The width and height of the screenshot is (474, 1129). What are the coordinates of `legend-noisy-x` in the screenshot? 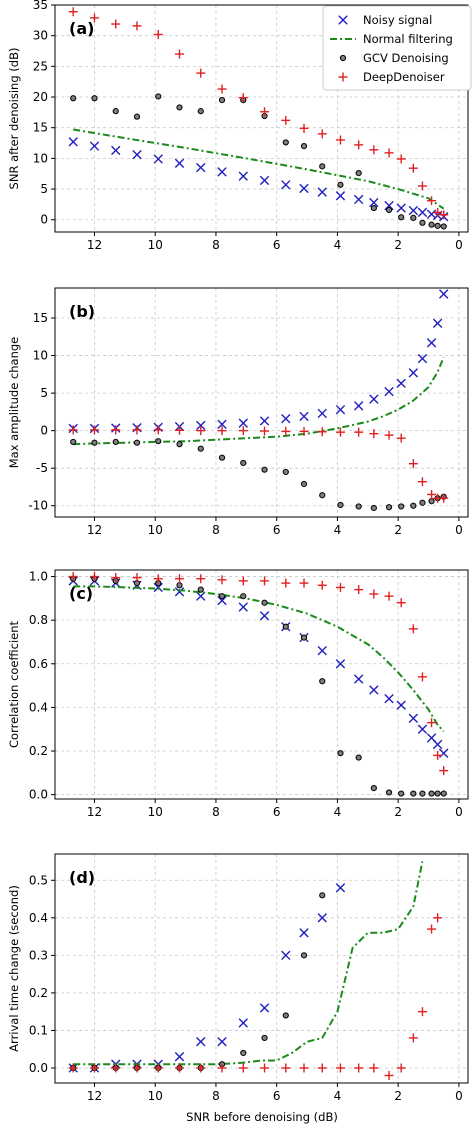 It's located at (343, 20).